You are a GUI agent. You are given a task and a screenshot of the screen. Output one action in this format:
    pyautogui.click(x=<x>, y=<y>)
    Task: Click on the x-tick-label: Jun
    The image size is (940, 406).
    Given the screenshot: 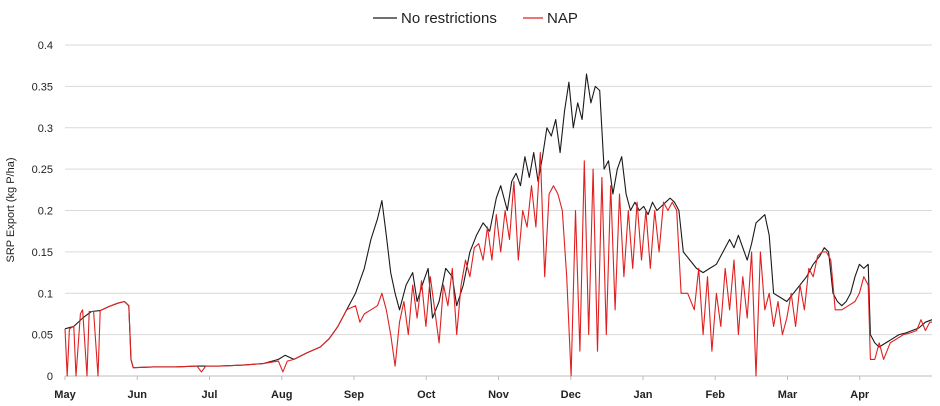 What is the action you would take?
    pyautogui.click(x=137, y=395)
    